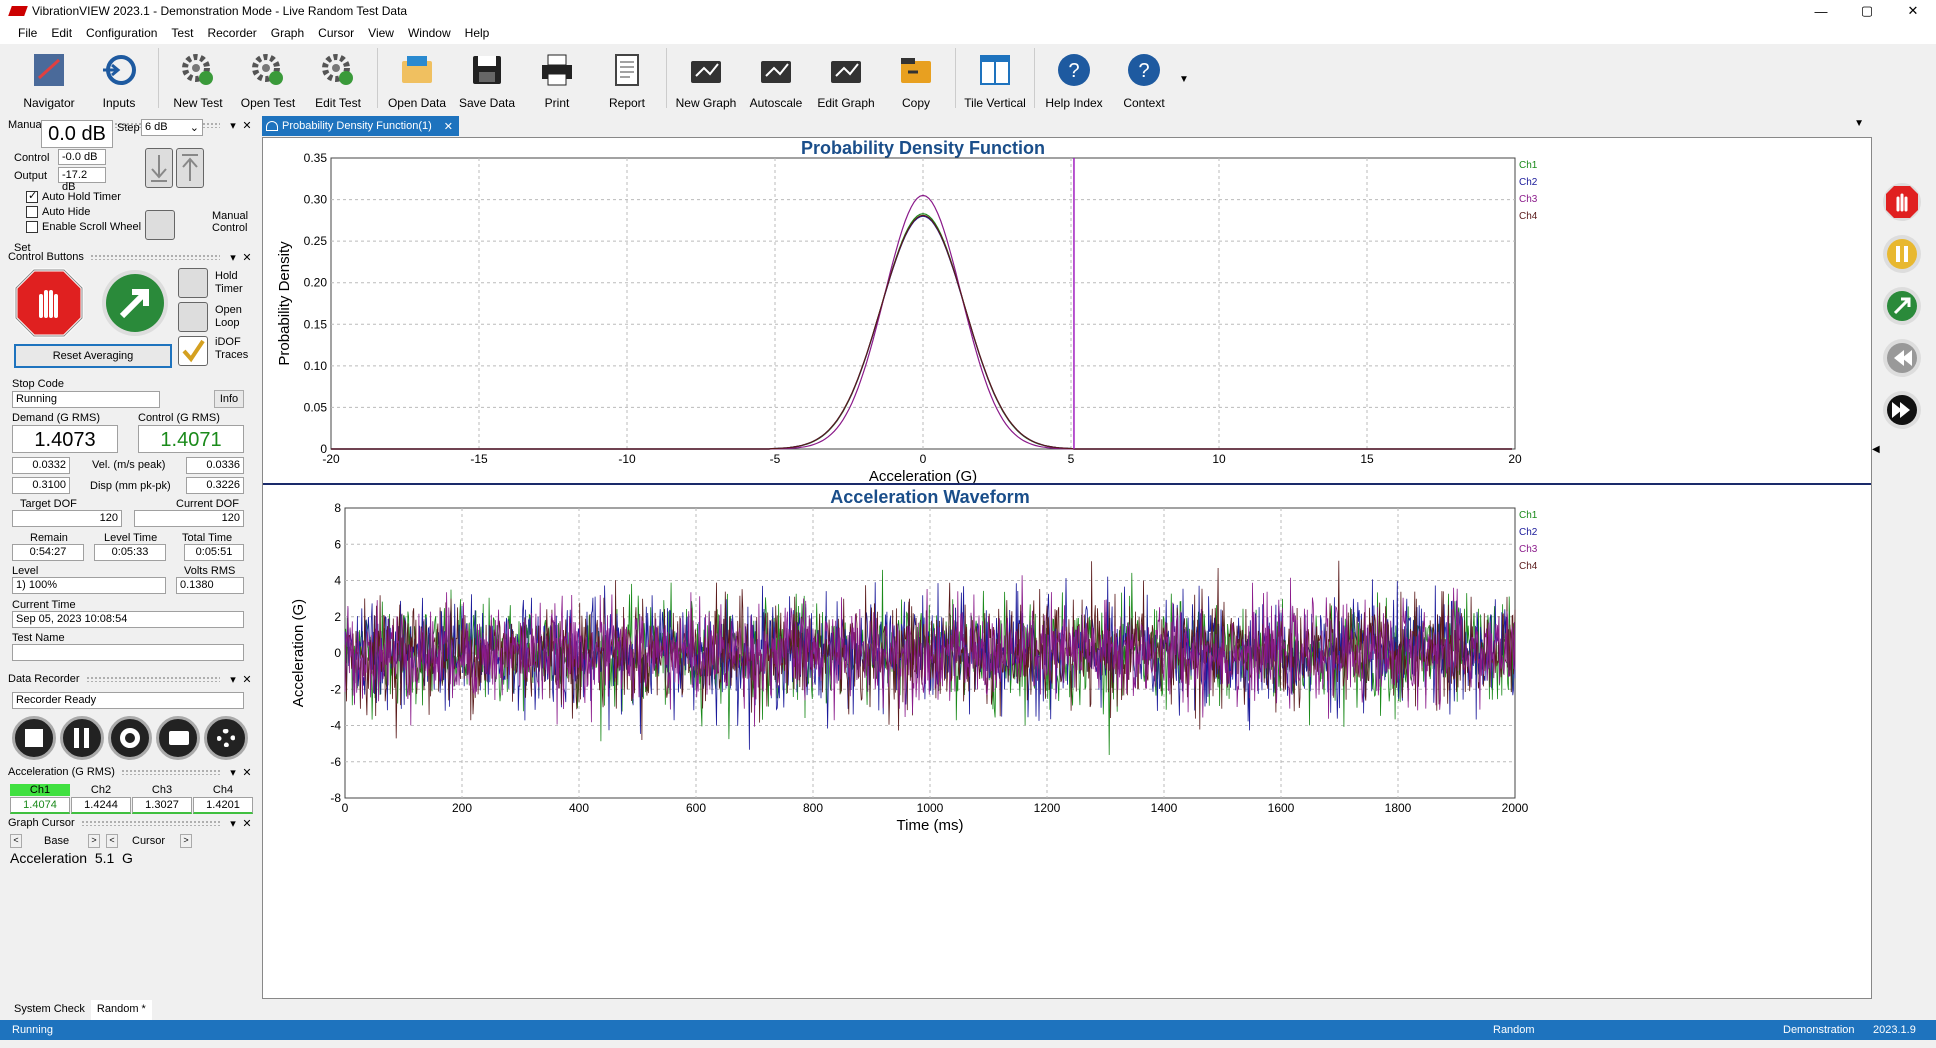 The image size is (1936, 1048). What do you see at coordinates (162, 790) in the screenshot?
I see `channel-name-3: Ch3` at bounding box center [162, 790].